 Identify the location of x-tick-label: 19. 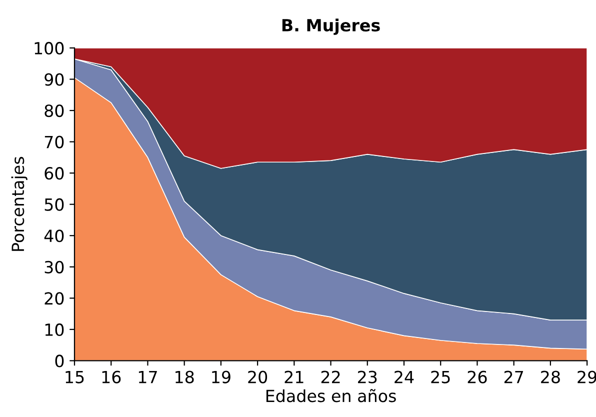
(221, 377).